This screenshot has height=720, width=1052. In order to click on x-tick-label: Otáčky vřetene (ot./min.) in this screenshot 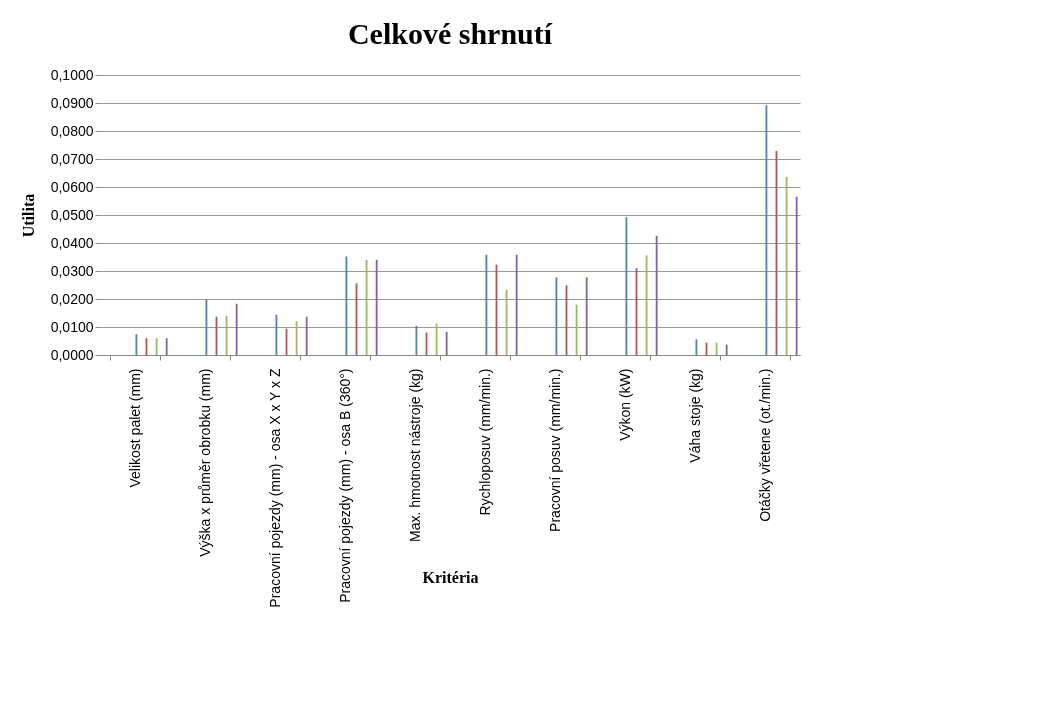, I will do `click(764, 445)`.